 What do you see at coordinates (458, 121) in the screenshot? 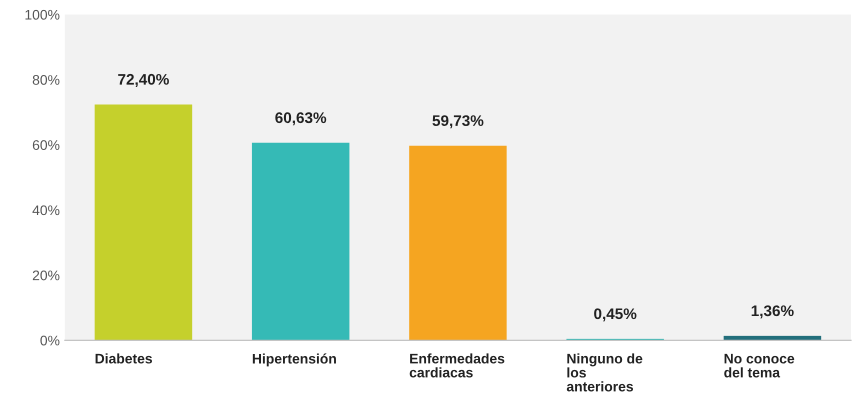
I see `data-label: 59,73%` at bounding box center [458, 121].